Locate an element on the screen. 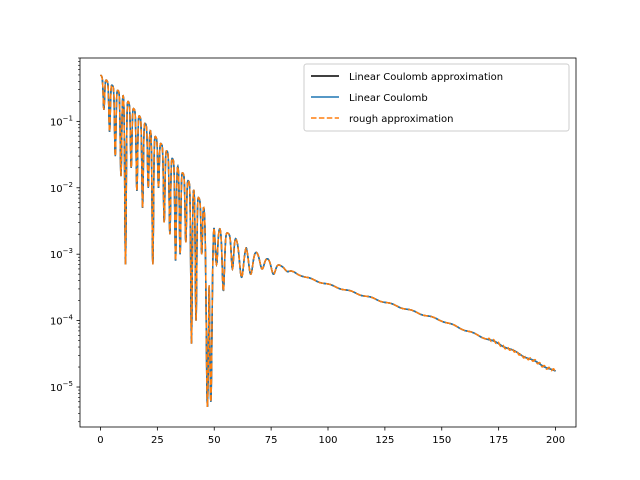 This screenshot has height=480, width=640. x-tick-label: 150 is located at coordinates (441, 440).